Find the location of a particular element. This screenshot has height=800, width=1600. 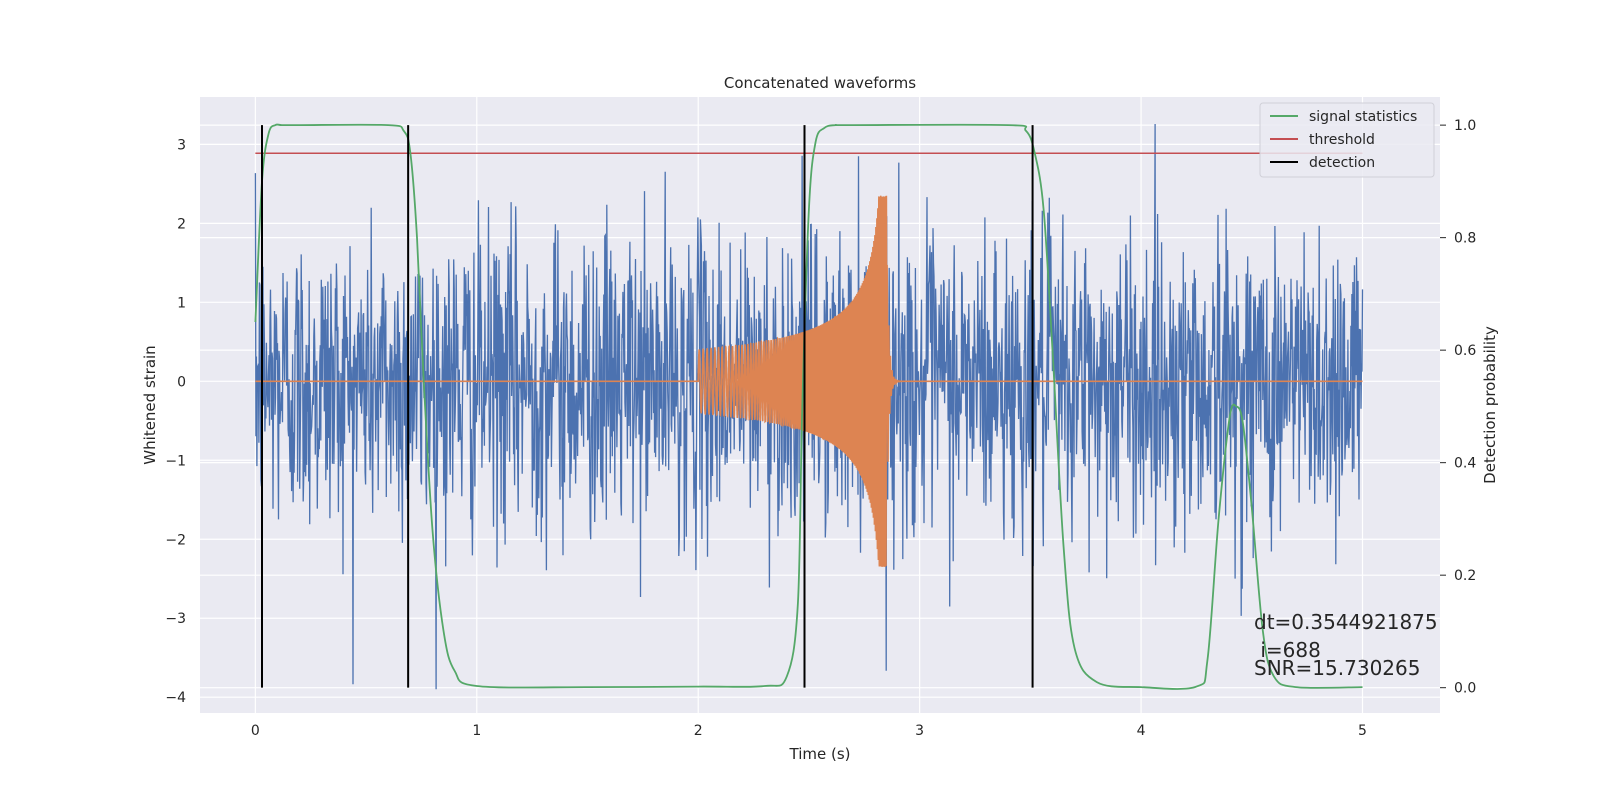

x-tick-label: 5 is located at coordinates (1362, 731).